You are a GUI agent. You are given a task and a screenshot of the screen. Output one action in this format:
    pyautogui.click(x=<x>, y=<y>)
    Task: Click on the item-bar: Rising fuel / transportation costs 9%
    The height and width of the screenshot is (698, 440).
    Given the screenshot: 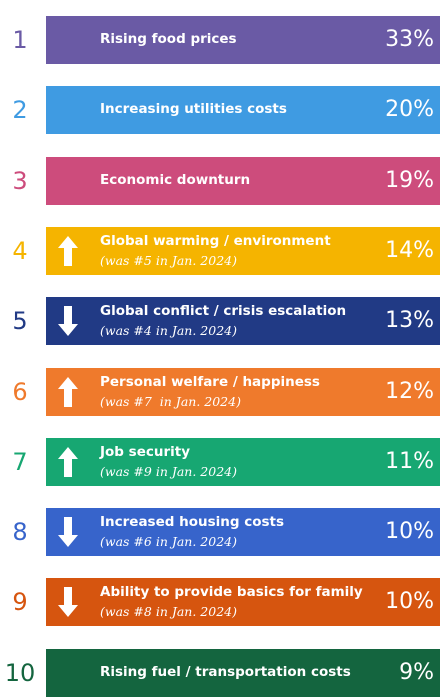 What is the action you would take?
    pyautogui.click(x=243, y=672)
    